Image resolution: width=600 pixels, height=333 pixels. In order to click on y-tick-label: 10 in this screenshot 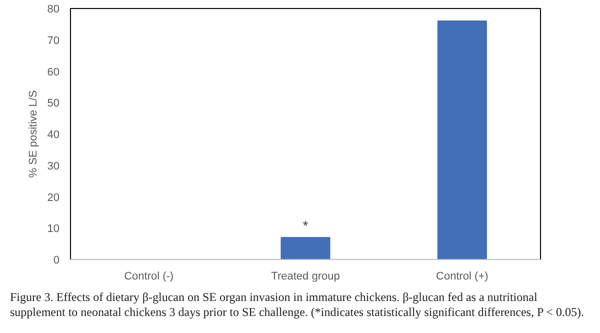, I will do `click(53, 229)`.